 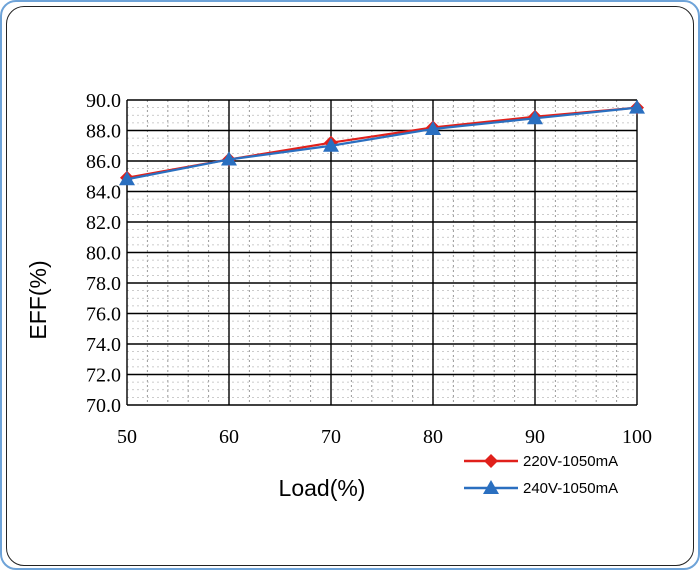 What do you see at coordinates (229, 437) in the screenshot?
I see `x-tick-label: 60` at bounding box center [229, 437].